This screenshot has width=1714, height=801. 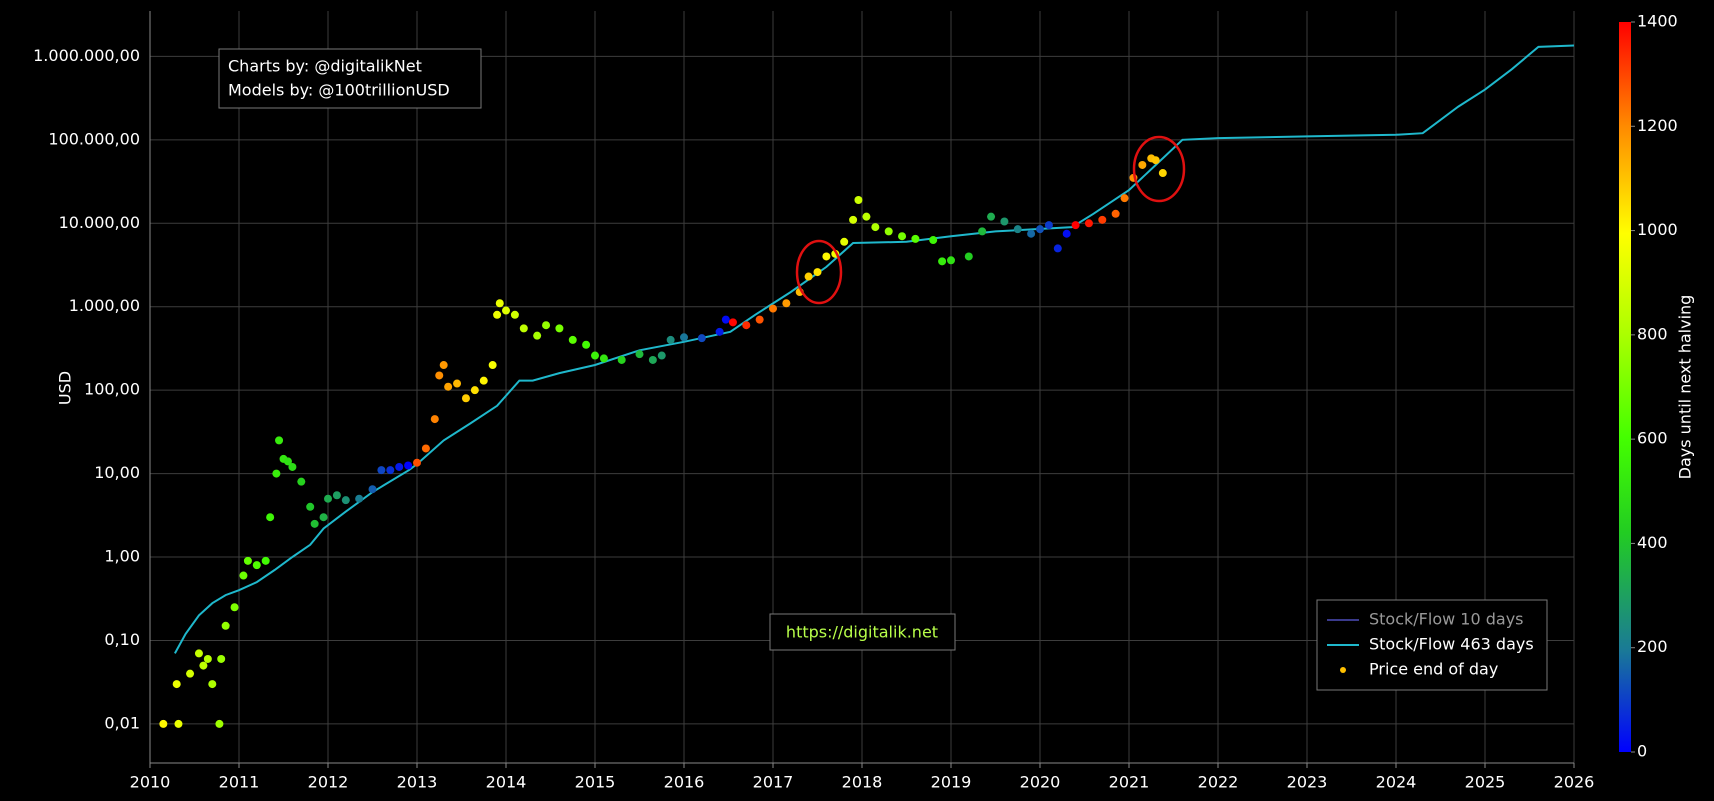 I want to click on y-tick-label: 10.000,00, so click(x=99, y=222).